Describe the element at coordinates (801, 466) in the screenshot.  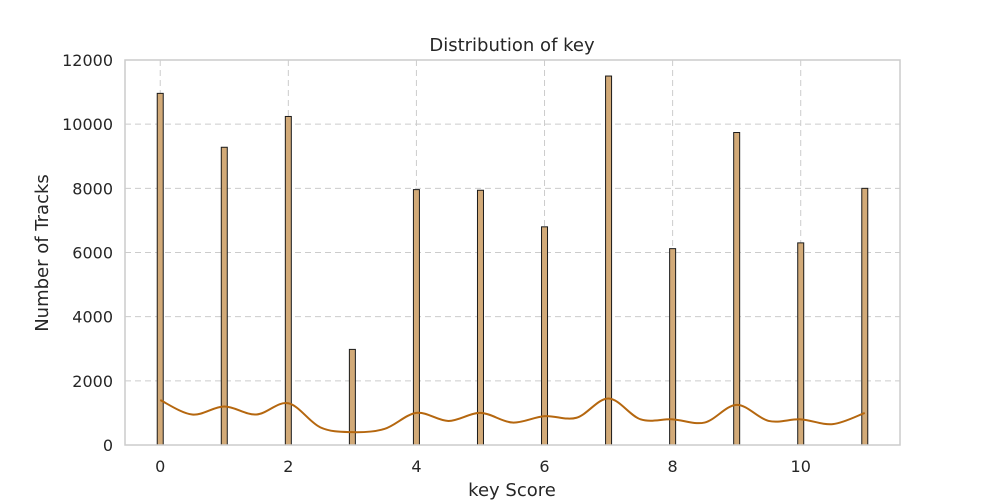
I see `x-tick-label: 10` at that location.